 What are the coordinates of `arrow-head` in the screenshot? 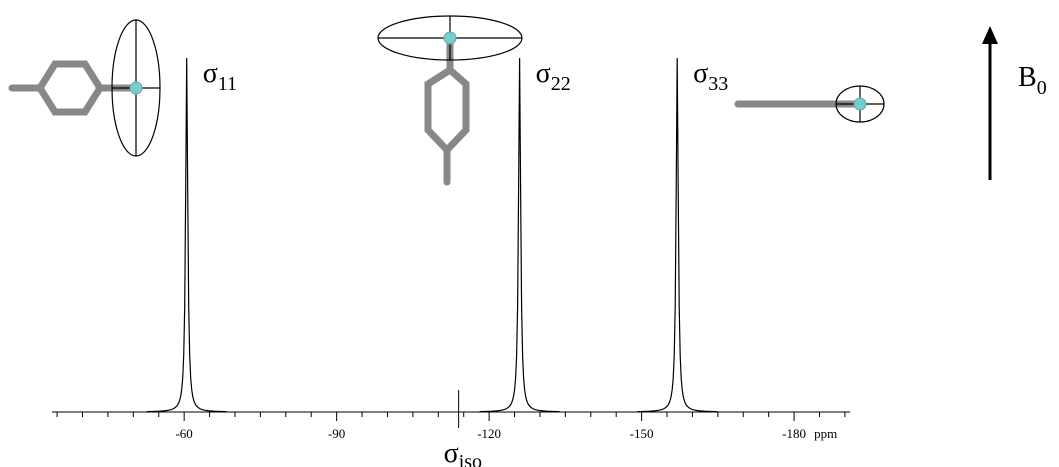 It's located at (990, 35).